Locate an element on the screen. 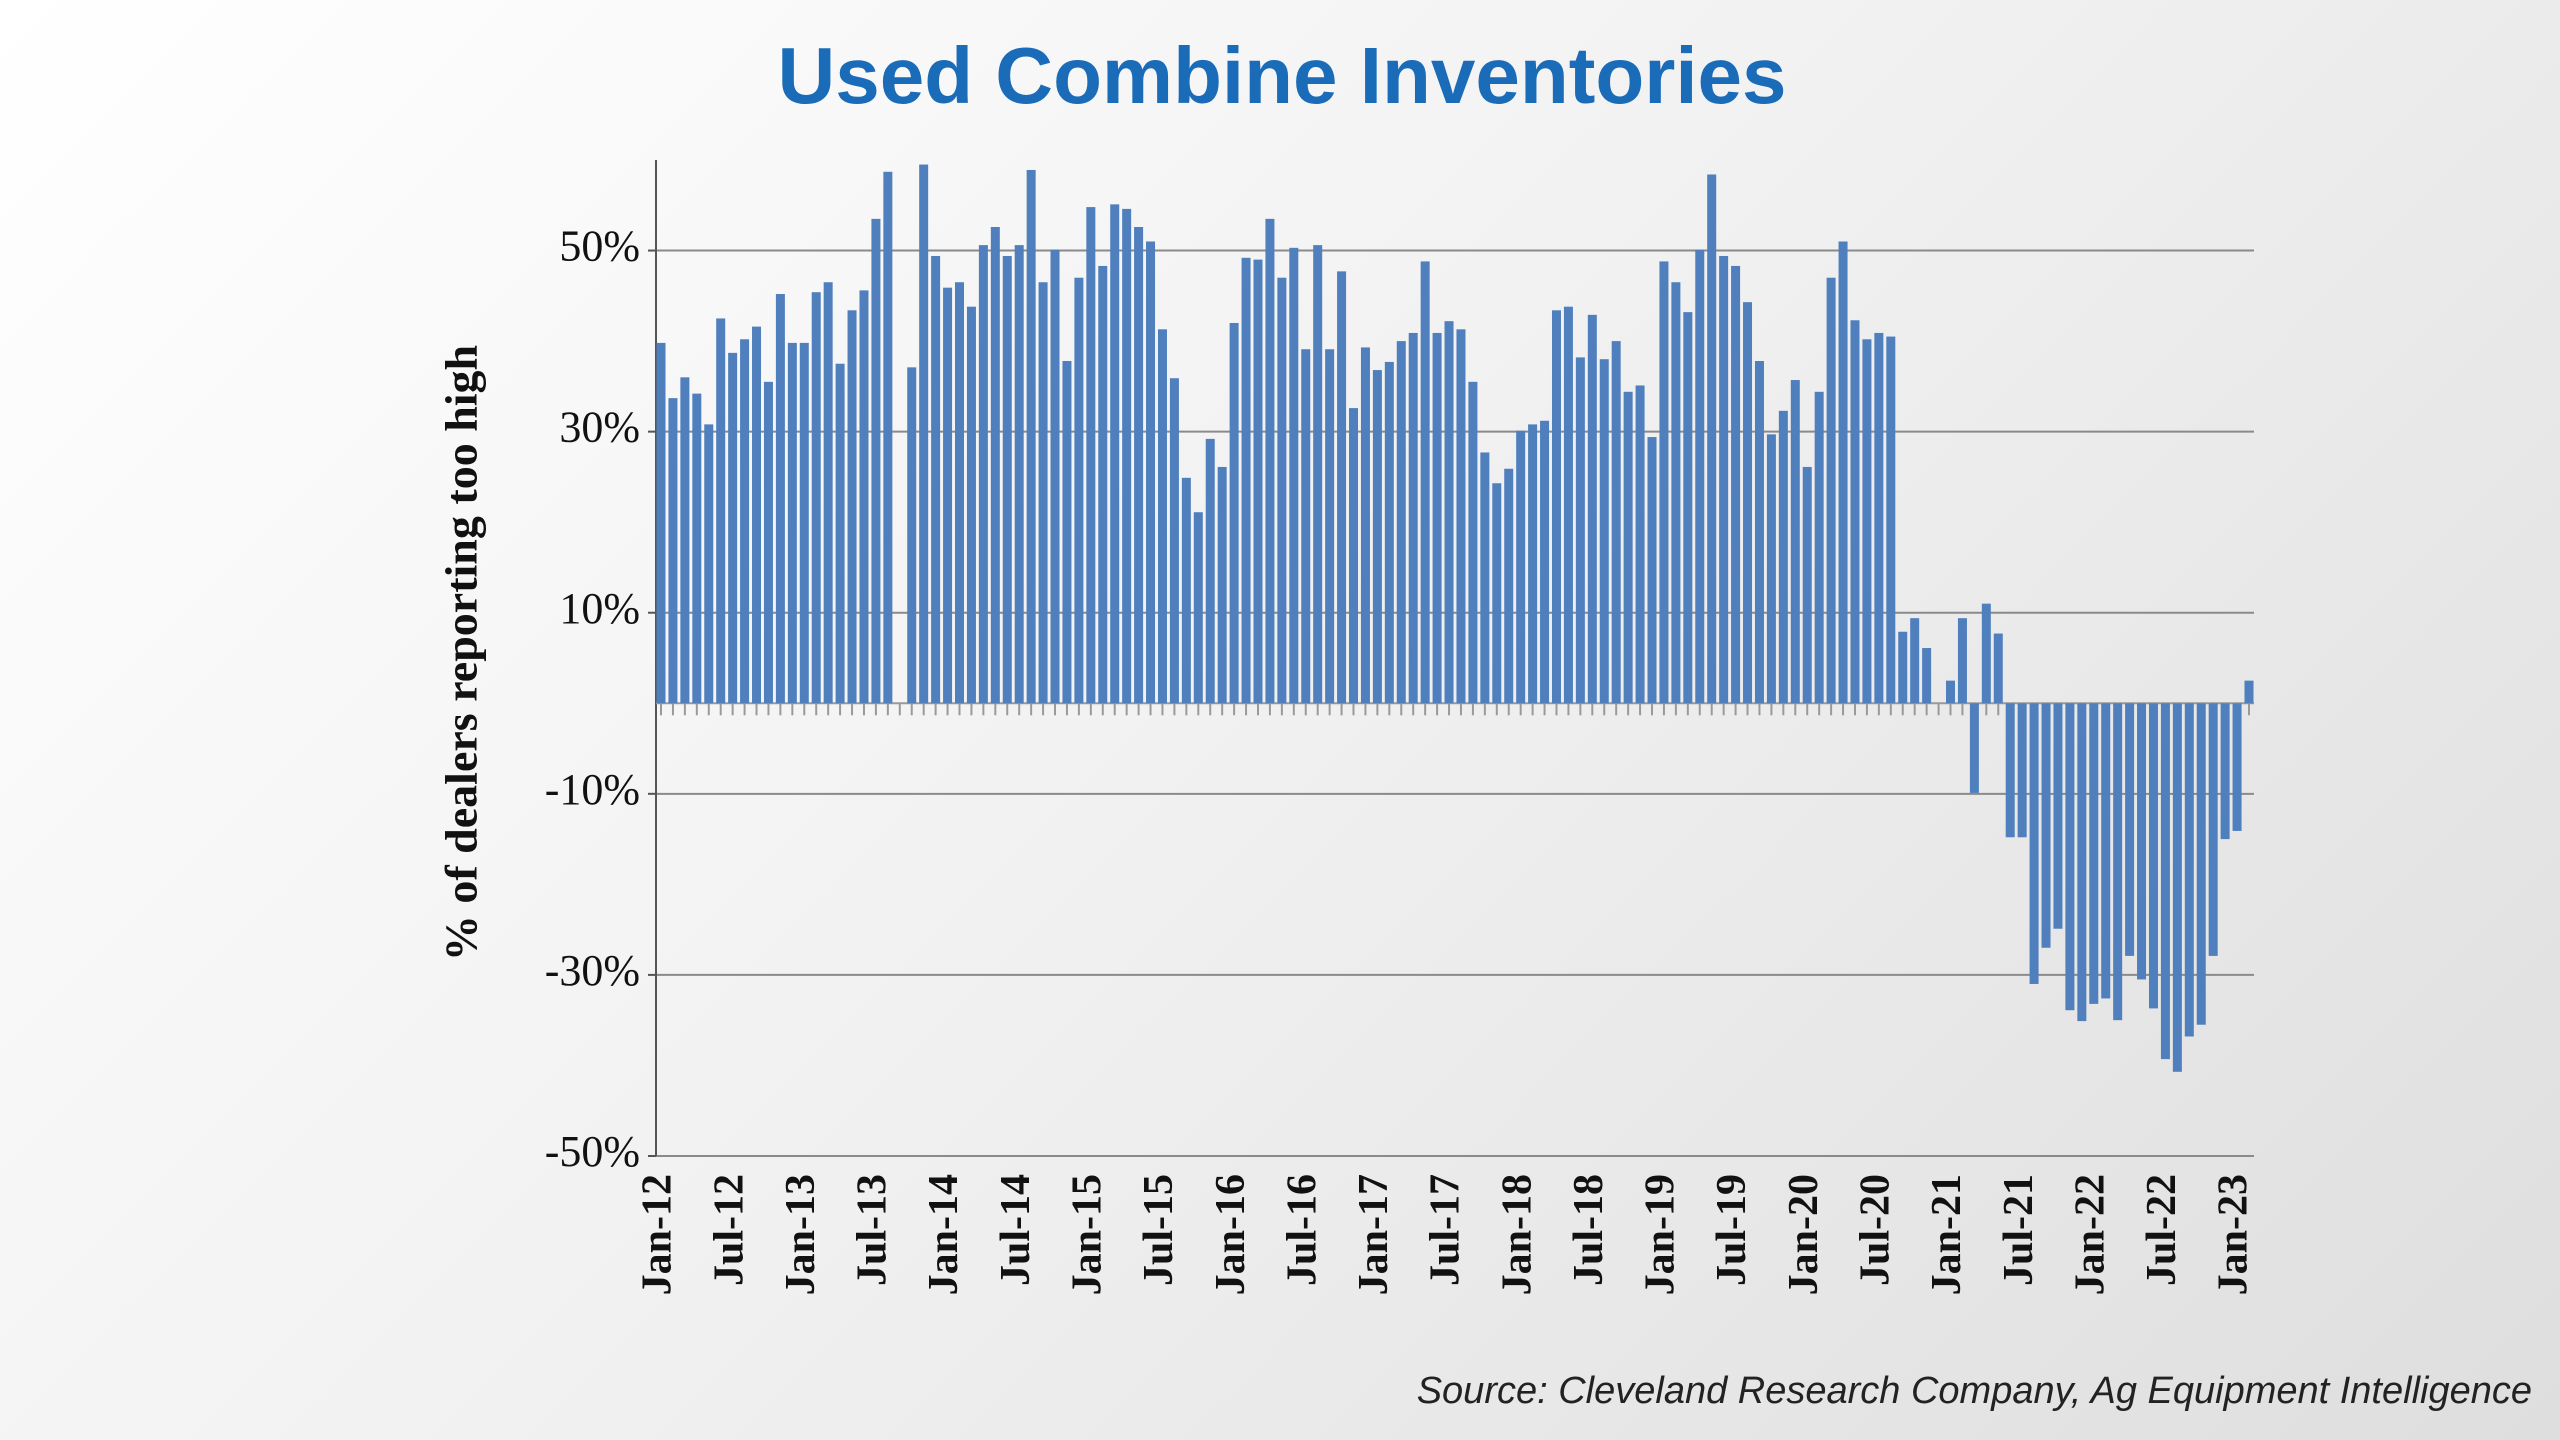 The image size is (2560, 1440). x-tick-label: Jan-23 is located at coordinates (2234, 1234).